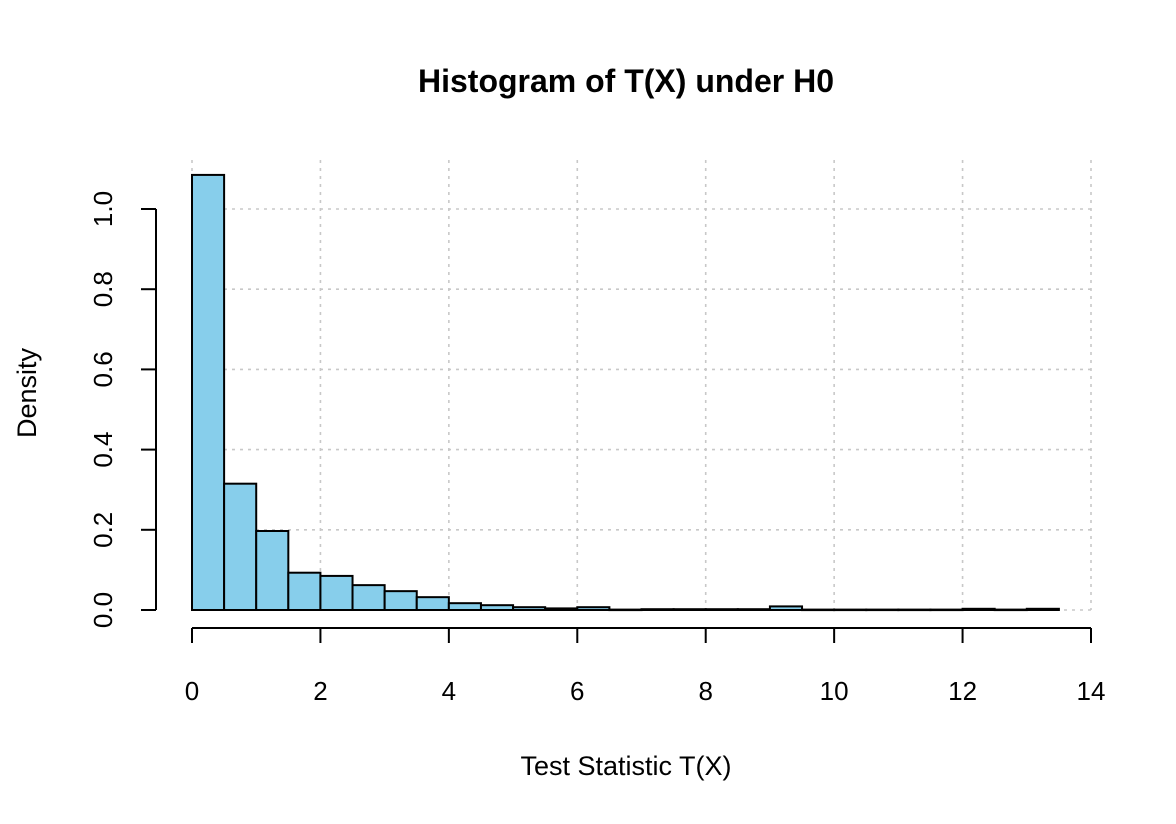 This screenshot has width=1176, height=824. I want to click on y-tick-label: 0.2, so click(103, 530).